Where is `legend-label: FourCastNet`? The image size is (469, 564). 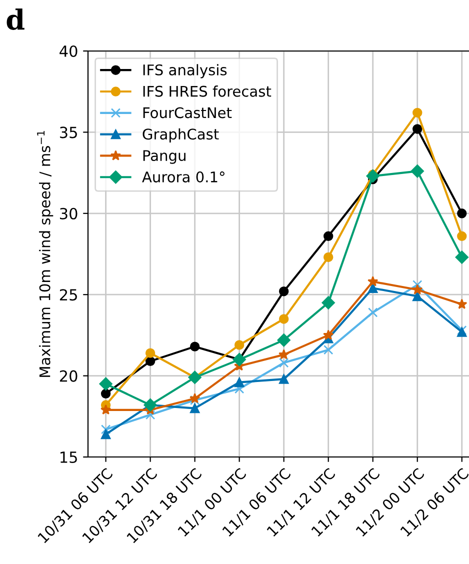
legend-label: FourCastNet is located at coordinates (187, 112).